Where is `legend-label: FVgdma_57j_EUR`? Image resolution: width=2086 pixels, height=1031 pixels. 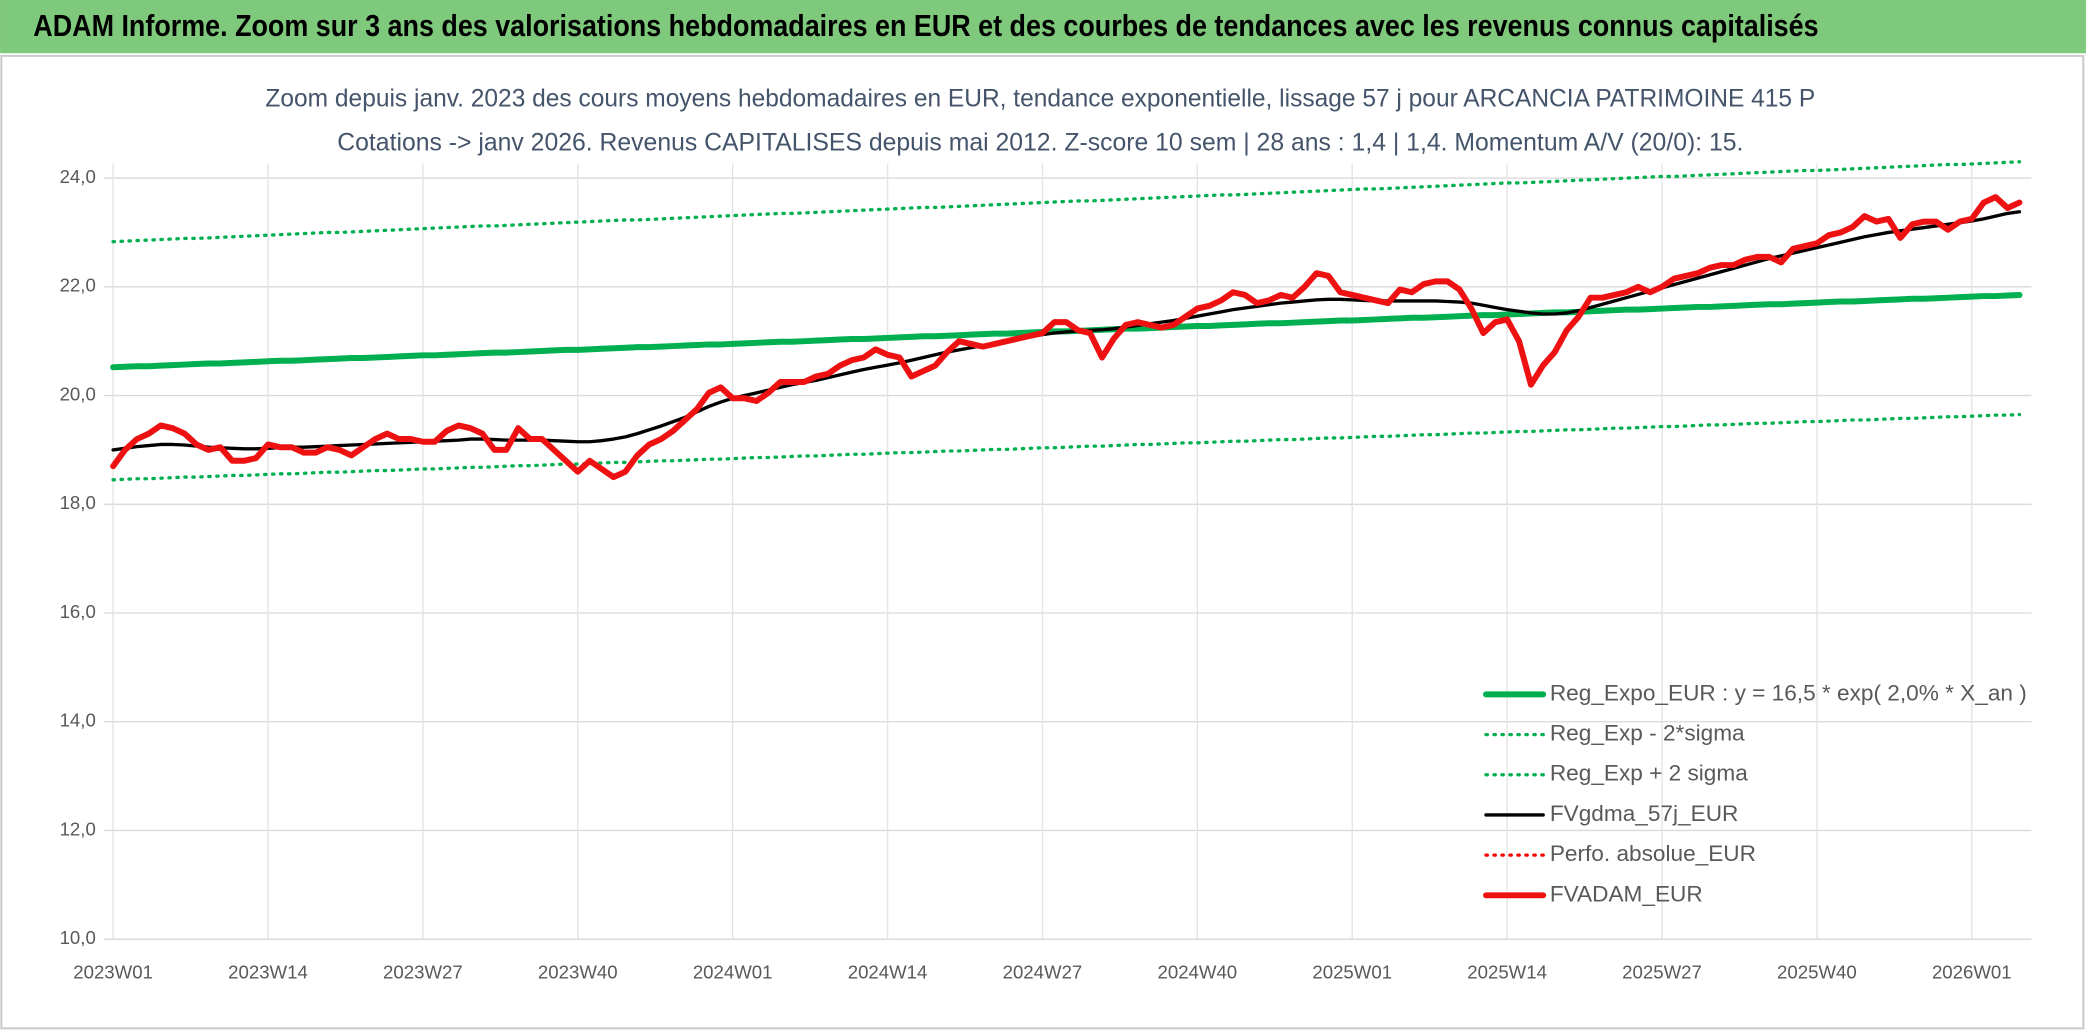 legend-label: FVgdma_57j_EUR is located at coordinates (1644, 813).